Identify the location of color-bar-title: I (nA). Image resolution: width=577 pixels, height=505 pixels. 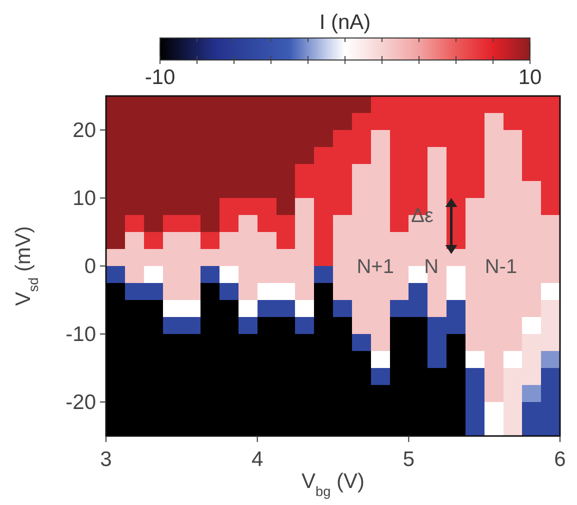
(345, 22).